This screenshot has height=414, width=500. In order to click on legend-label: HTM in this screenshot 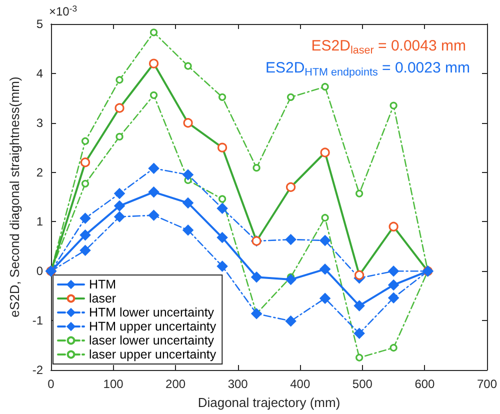, I will do `click(102, 285)`.